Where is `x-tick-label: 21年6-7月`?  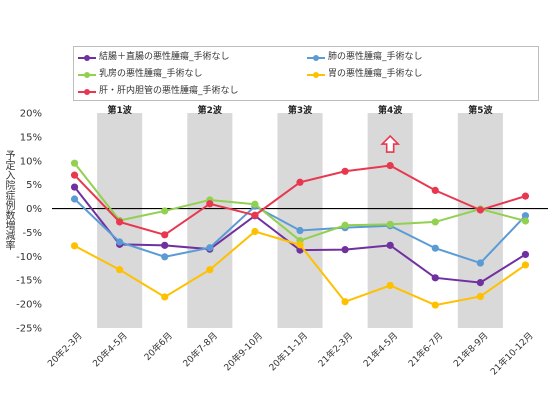
x-tick-label: 21年6-7月 is located at coordinates (426, 350).